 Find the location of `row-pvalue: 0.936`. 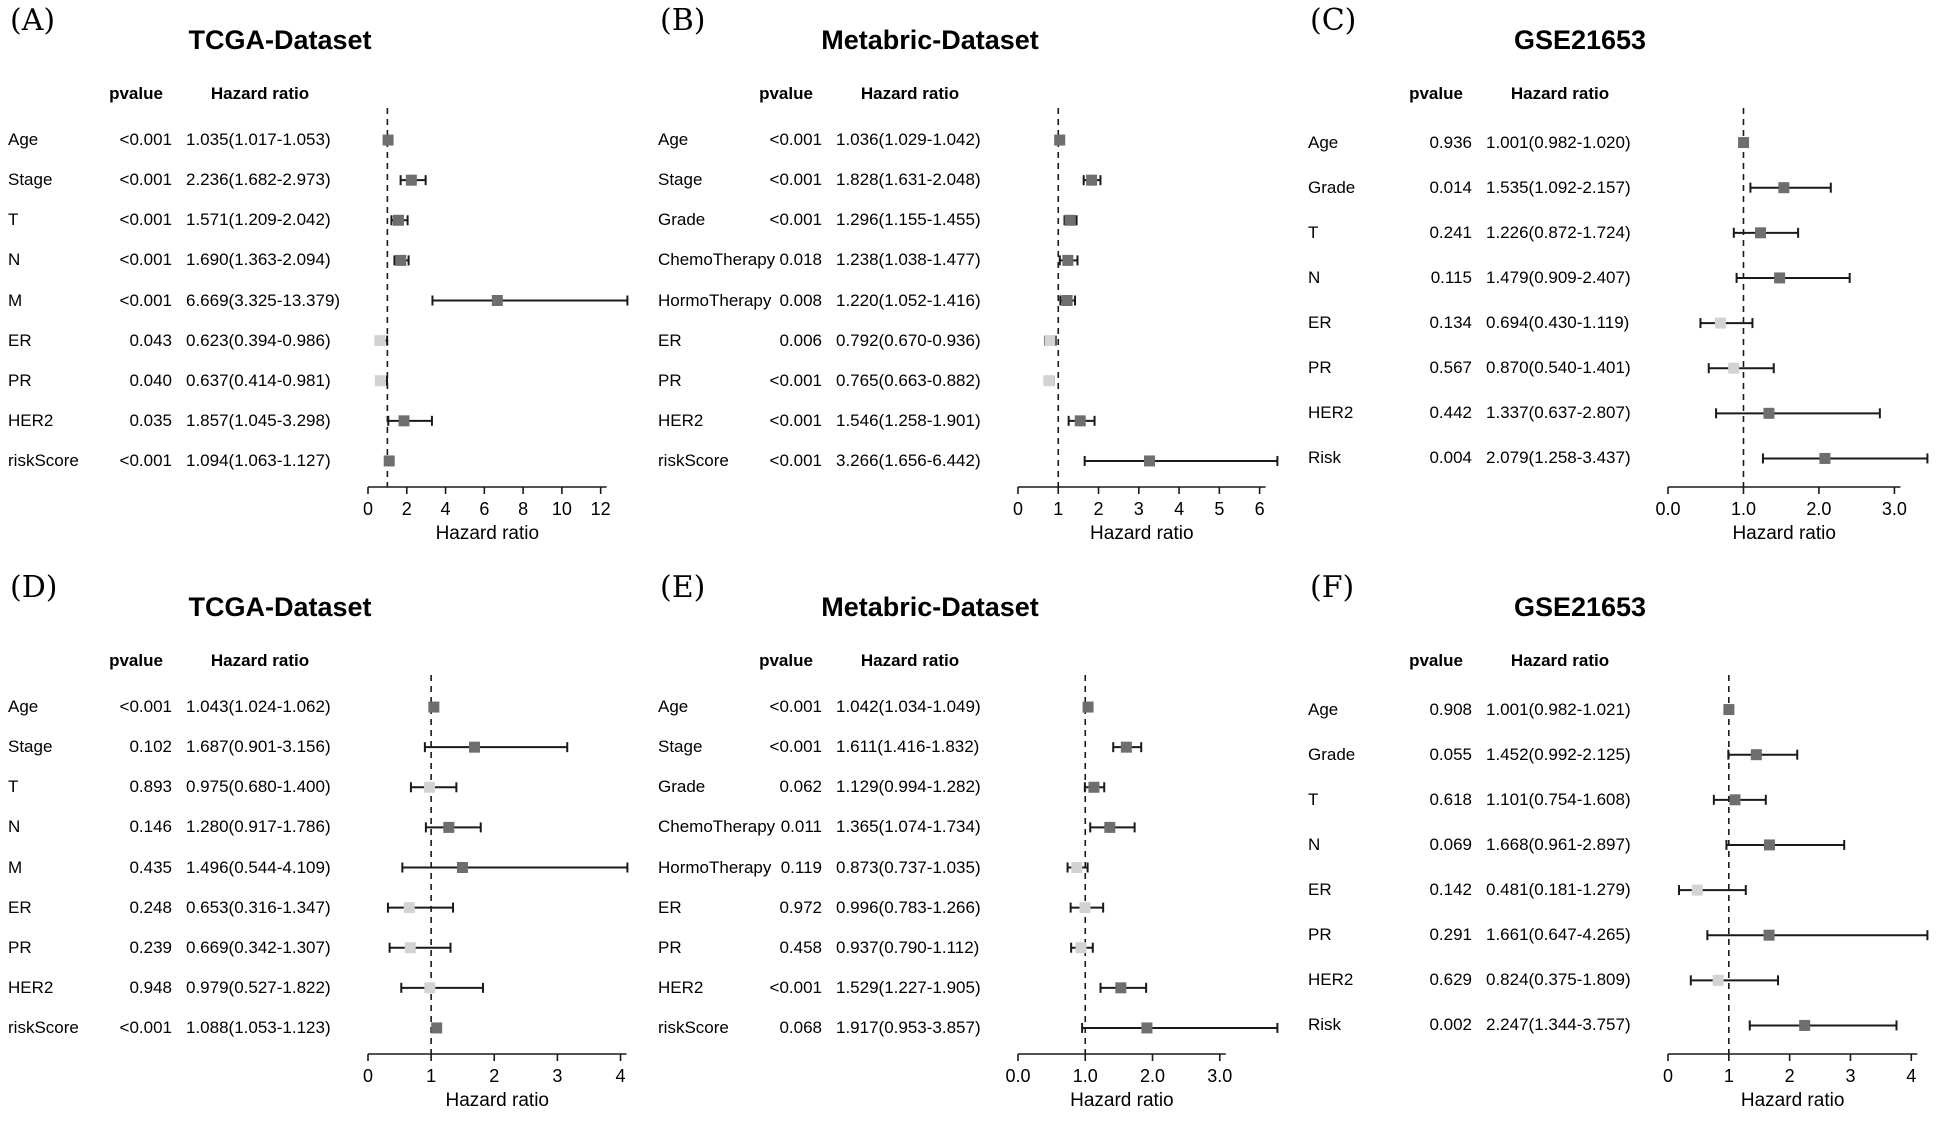

row-pvalue: 0.936 is located at coordinates (1450, 142).